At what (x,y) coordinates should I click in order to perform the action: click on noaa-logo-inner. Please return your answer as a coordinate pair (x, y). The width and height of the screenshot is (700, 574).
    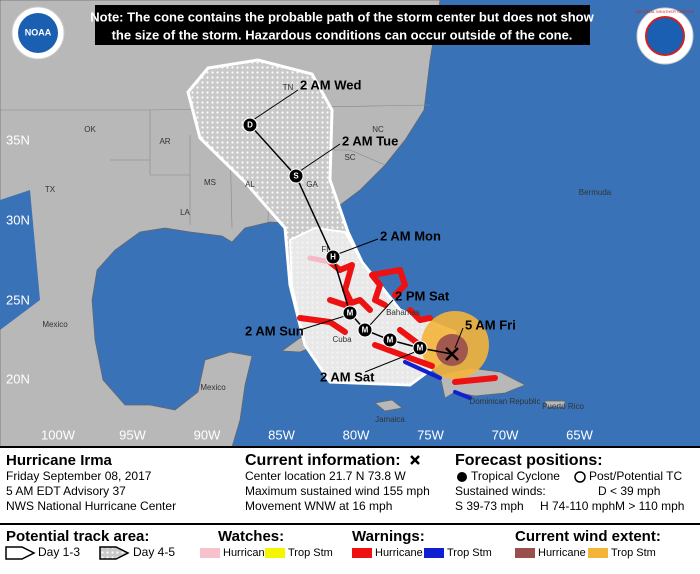
    Looking at the image, I should click on (38, 33).